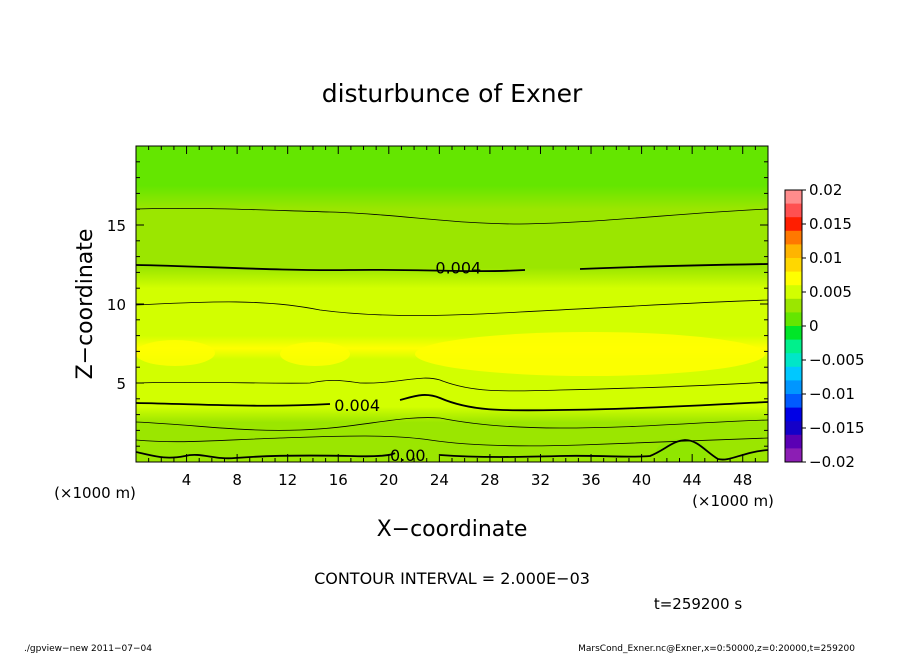  Describe the element at coordinates (187, 480) in the screenshot. I see `x-tick-label: 4` at that location.